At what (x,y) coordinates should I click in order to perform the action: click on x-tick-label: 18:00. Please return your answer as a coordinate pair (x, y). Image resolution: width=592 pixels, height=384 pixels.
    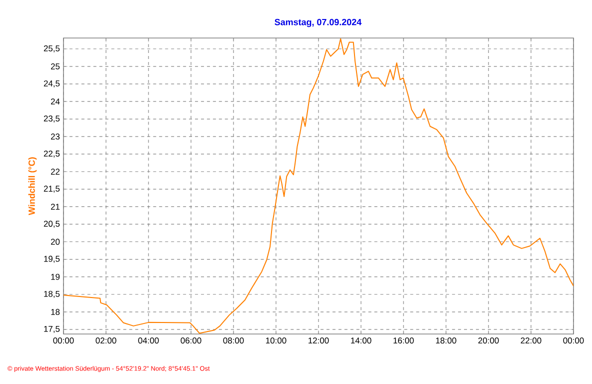
    Looking at the image, I should click on (446, 341).